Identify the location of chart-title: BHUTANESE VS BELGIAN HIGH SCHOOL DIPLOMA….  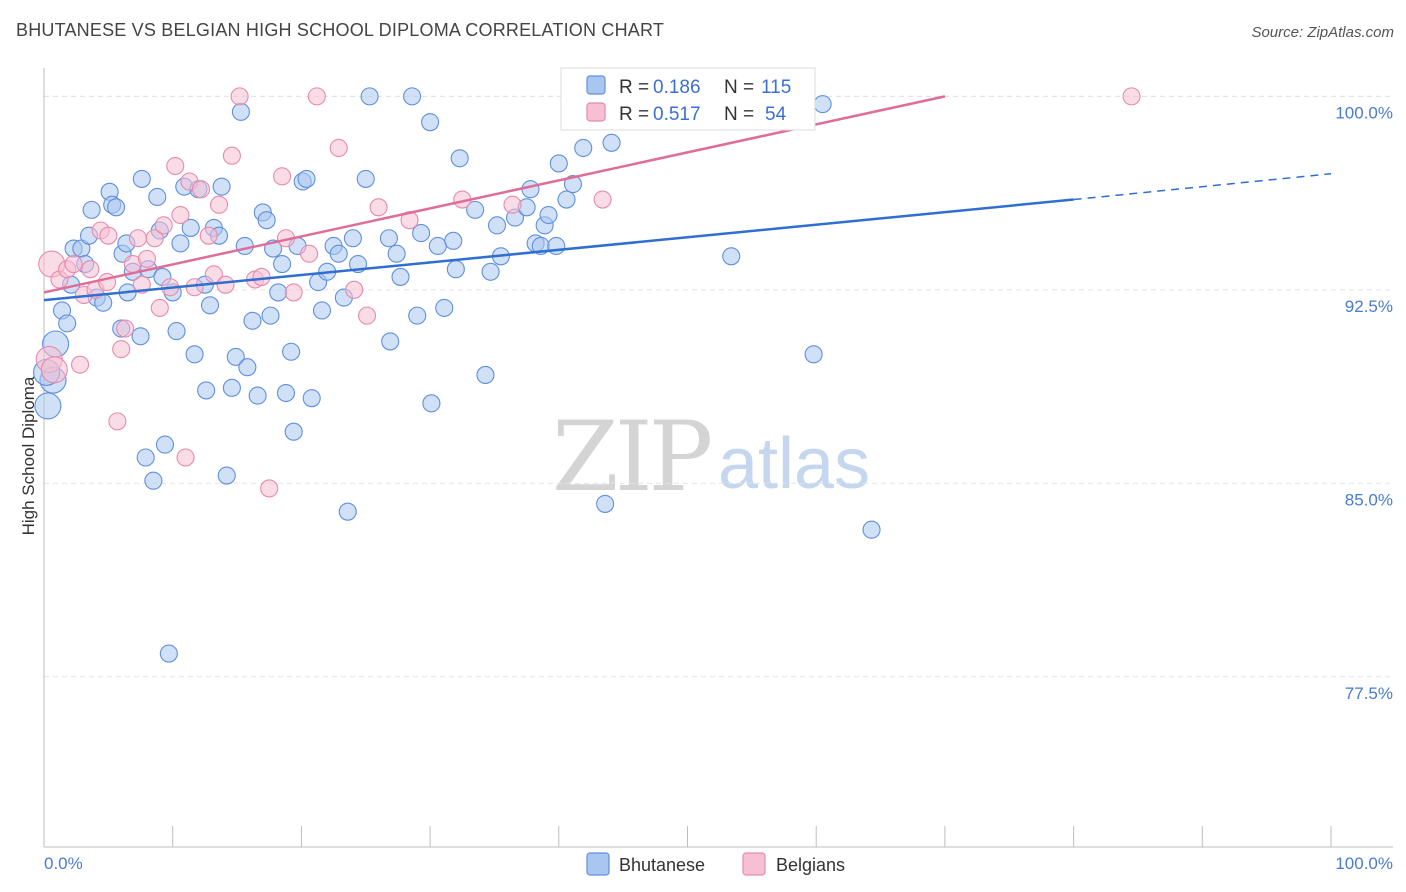
(340, 30).